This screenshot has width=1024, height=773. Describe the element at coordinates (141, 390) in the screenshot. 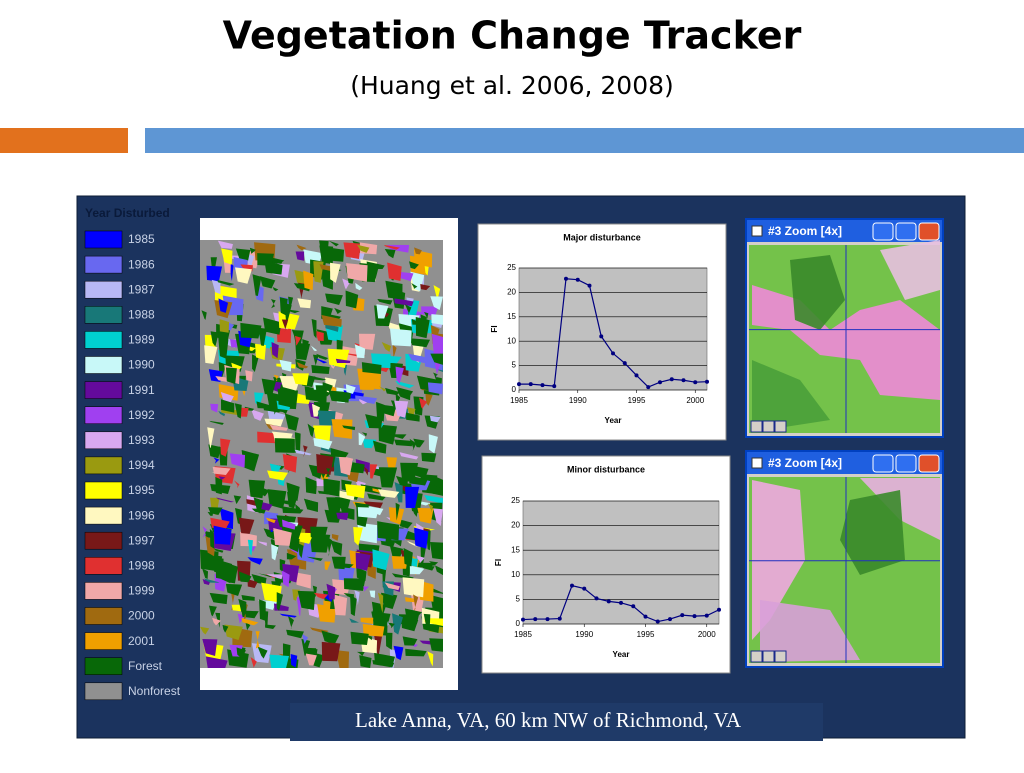

I see `legend-label: 1991` at that location.